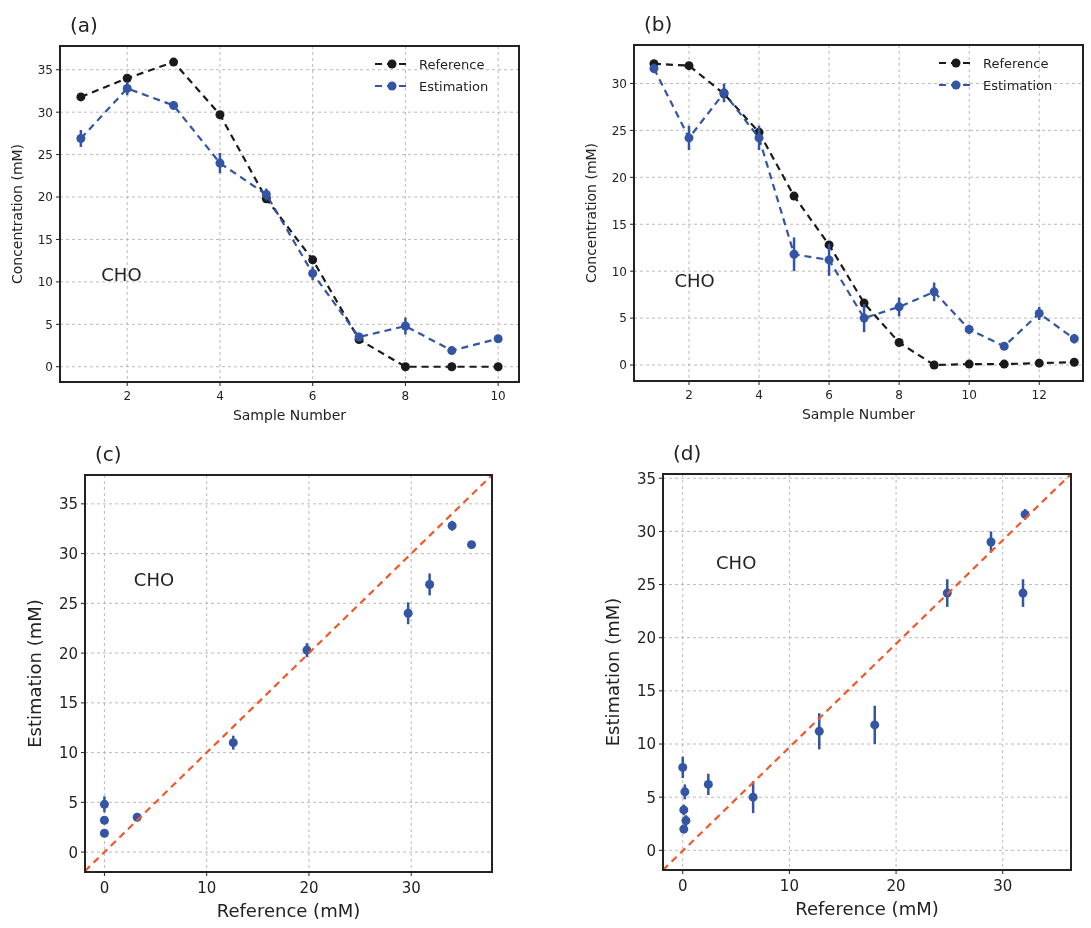 This screenshot has width=1091, height=928. Describe the element at coordinates (84, 25) in the screenshot. I see `chart-title: (a)` at that location.